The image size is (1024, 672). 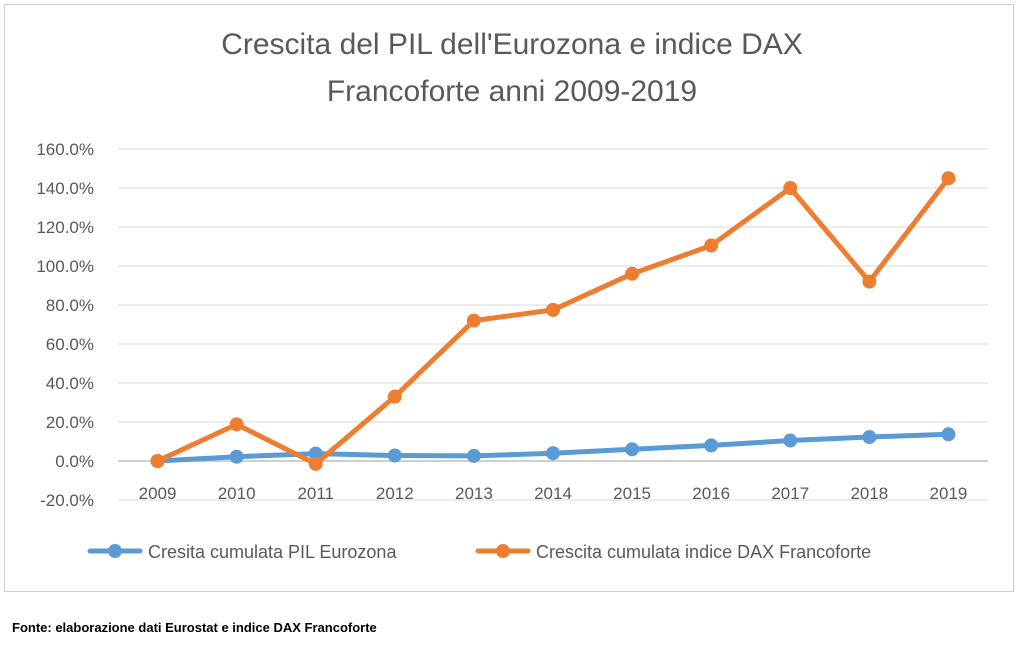 What do you see at coordinates (70, 305) in the screenshot?
I see `y-tick-label: 80.0%` at bounding box center [70, 305].